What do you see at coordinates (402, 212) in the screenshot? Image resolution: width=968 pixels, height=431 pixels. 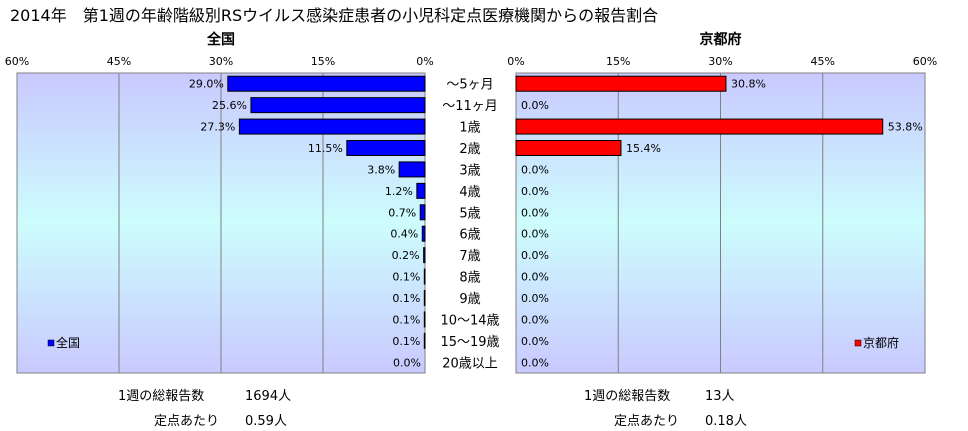 I see `national-data-label: 0.7%` at bounding box center [402, 212].